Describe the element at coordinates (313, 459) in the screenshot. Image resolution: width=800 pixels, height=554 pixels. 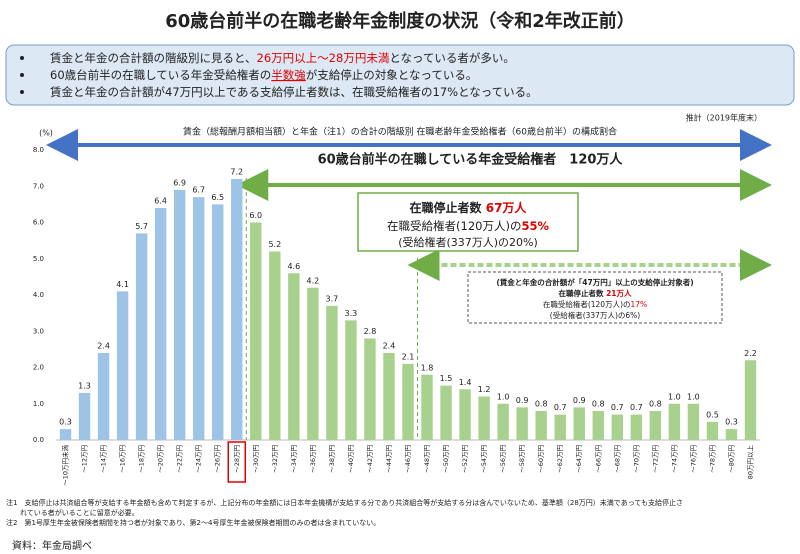
I see `x-tick-label: ～36万円` at that location.